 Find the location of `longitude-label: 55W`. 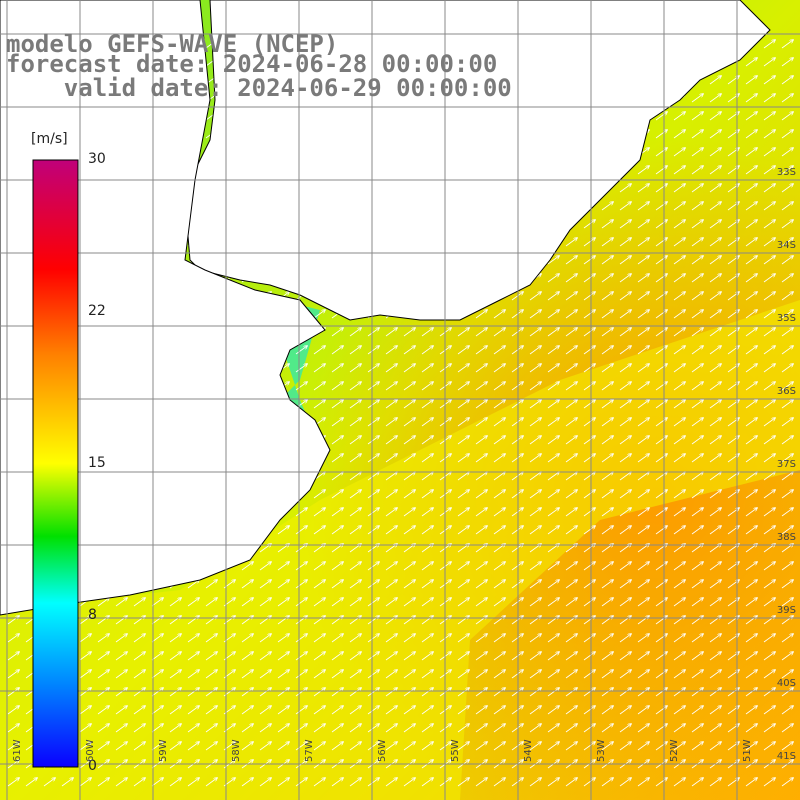

longitude-label: 55W is located at coordinates (455, 750).